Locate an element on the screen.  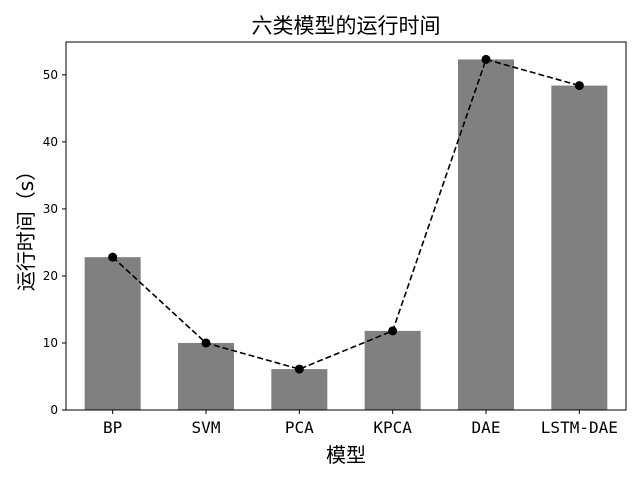
point-pca is located at coordinates (299, 369).